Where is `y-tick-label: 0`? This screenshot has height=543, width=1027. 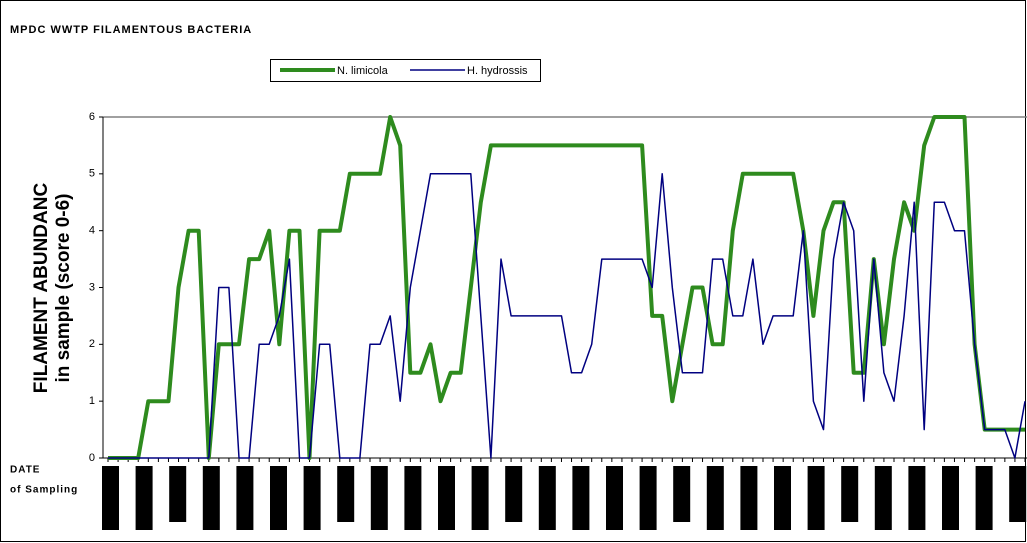 y-tick-label: 0 is located at coordinates (92, 458).